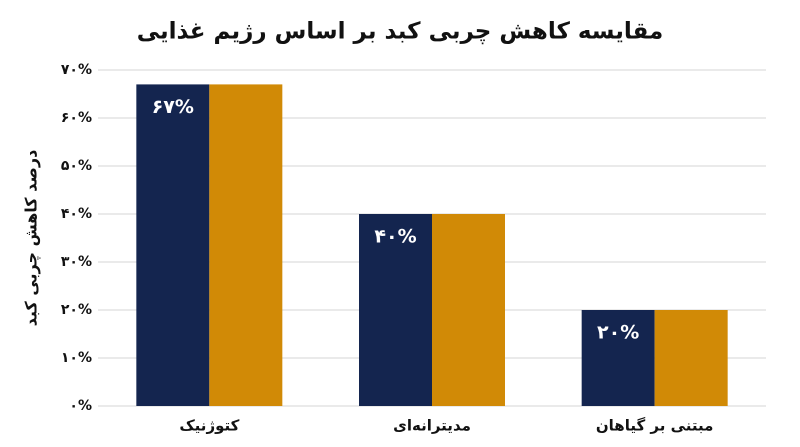 Image resolution: width=800 pixels, height=447 pixels. Describe the element at coordinates (80, 406) in the screenshot. I see `y-tick-label: ۰%` at that location.